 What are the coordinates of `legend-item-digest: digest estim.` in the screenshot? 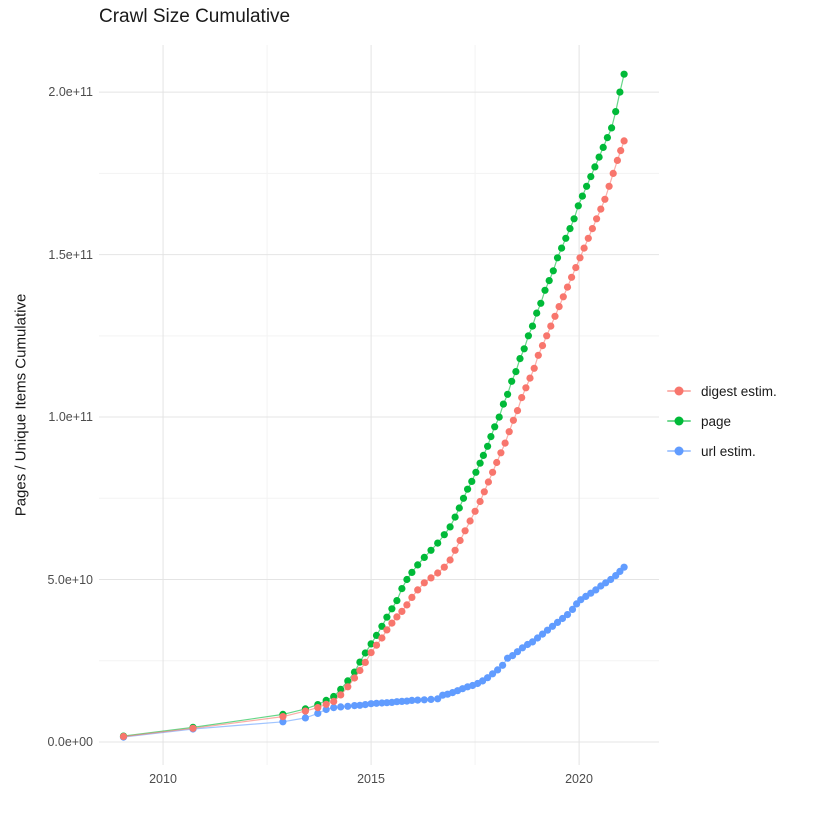 It's located at (721, 391).